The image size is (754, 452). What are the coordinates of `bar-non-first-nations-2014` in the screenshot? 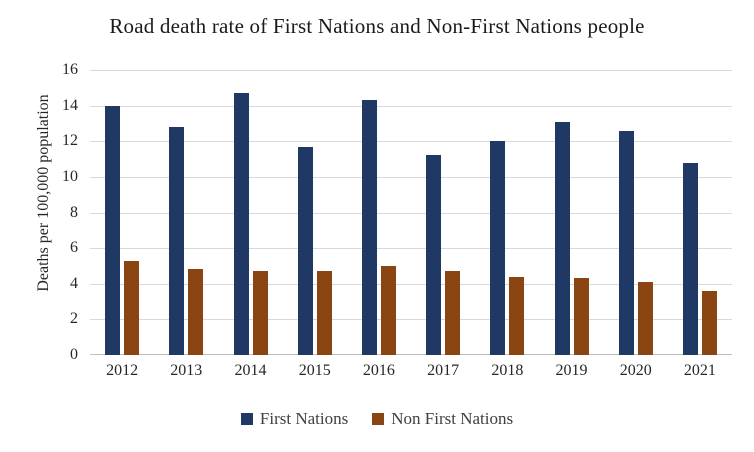 It's located at (260, 313).